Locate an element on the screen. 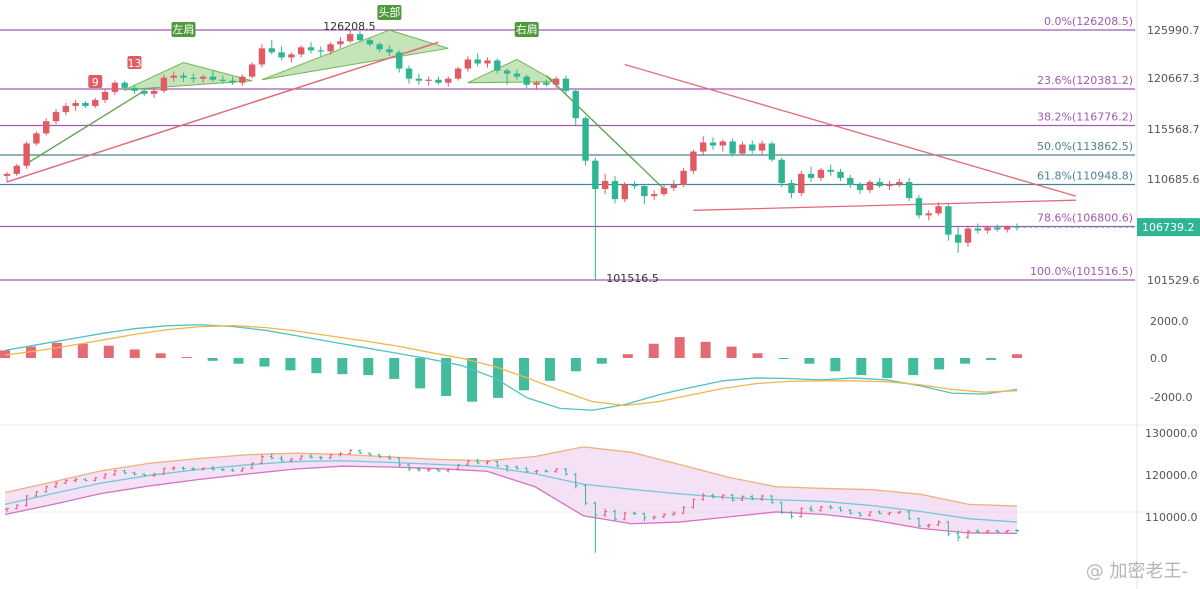 The image size is (1200, 589). fib-label: 50.0%(113862.5) is located at coordinates (1085, 146).